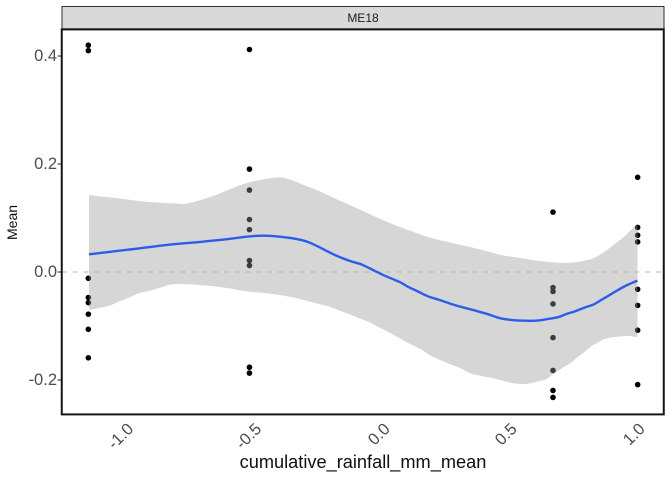  I want to click on y-tick-label: -0.2, so click(42, 379).